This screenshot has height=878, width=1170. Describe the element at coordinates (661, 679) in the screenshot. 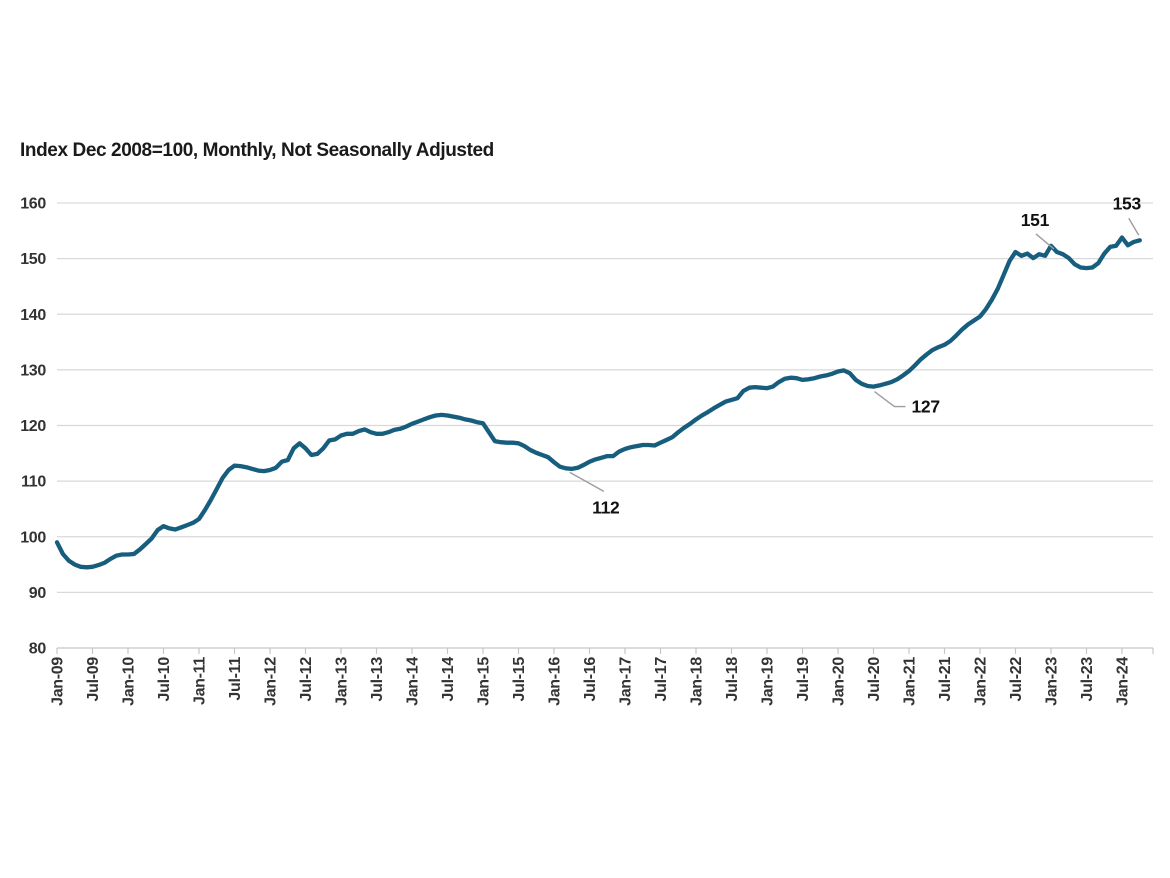

I see `x-axis-tick-label: Jul-17` at that location.